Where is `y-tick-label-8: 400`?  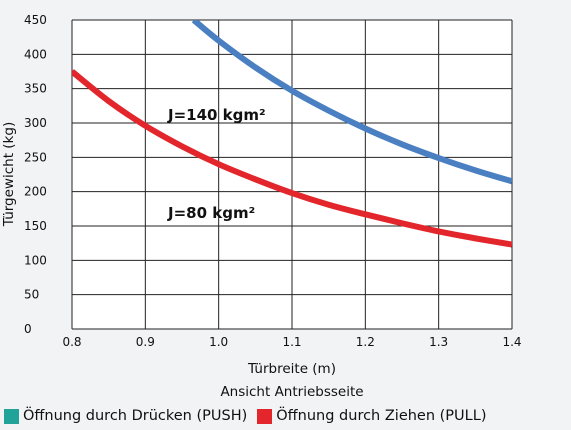
y-tick-label-8: 400 is located at coordinates (35, 54).